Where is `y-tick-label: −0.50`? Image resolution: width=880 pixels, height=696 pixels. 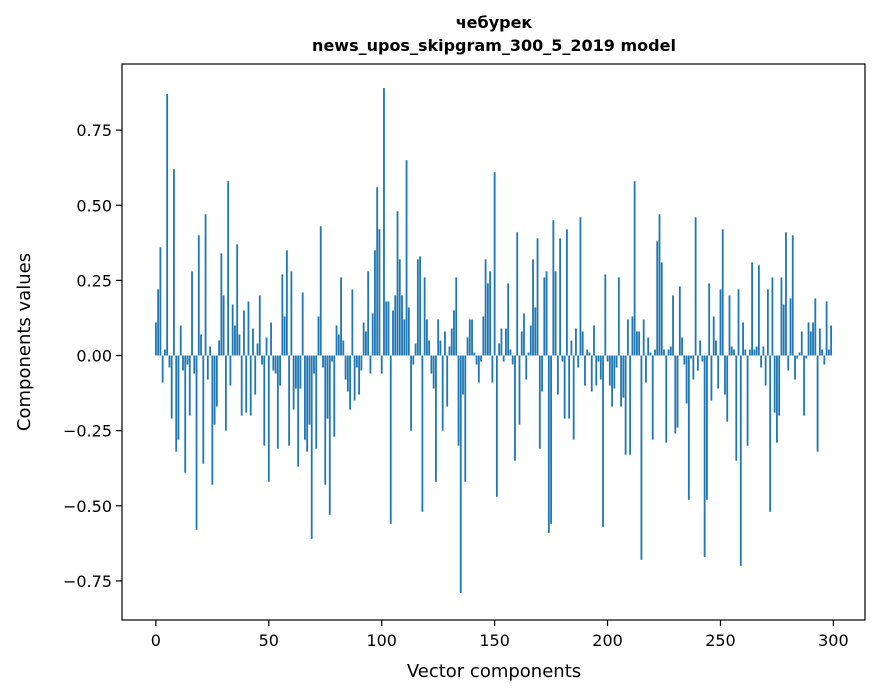
y-tick-label: −0.50 is located at coordinates (87, 506).